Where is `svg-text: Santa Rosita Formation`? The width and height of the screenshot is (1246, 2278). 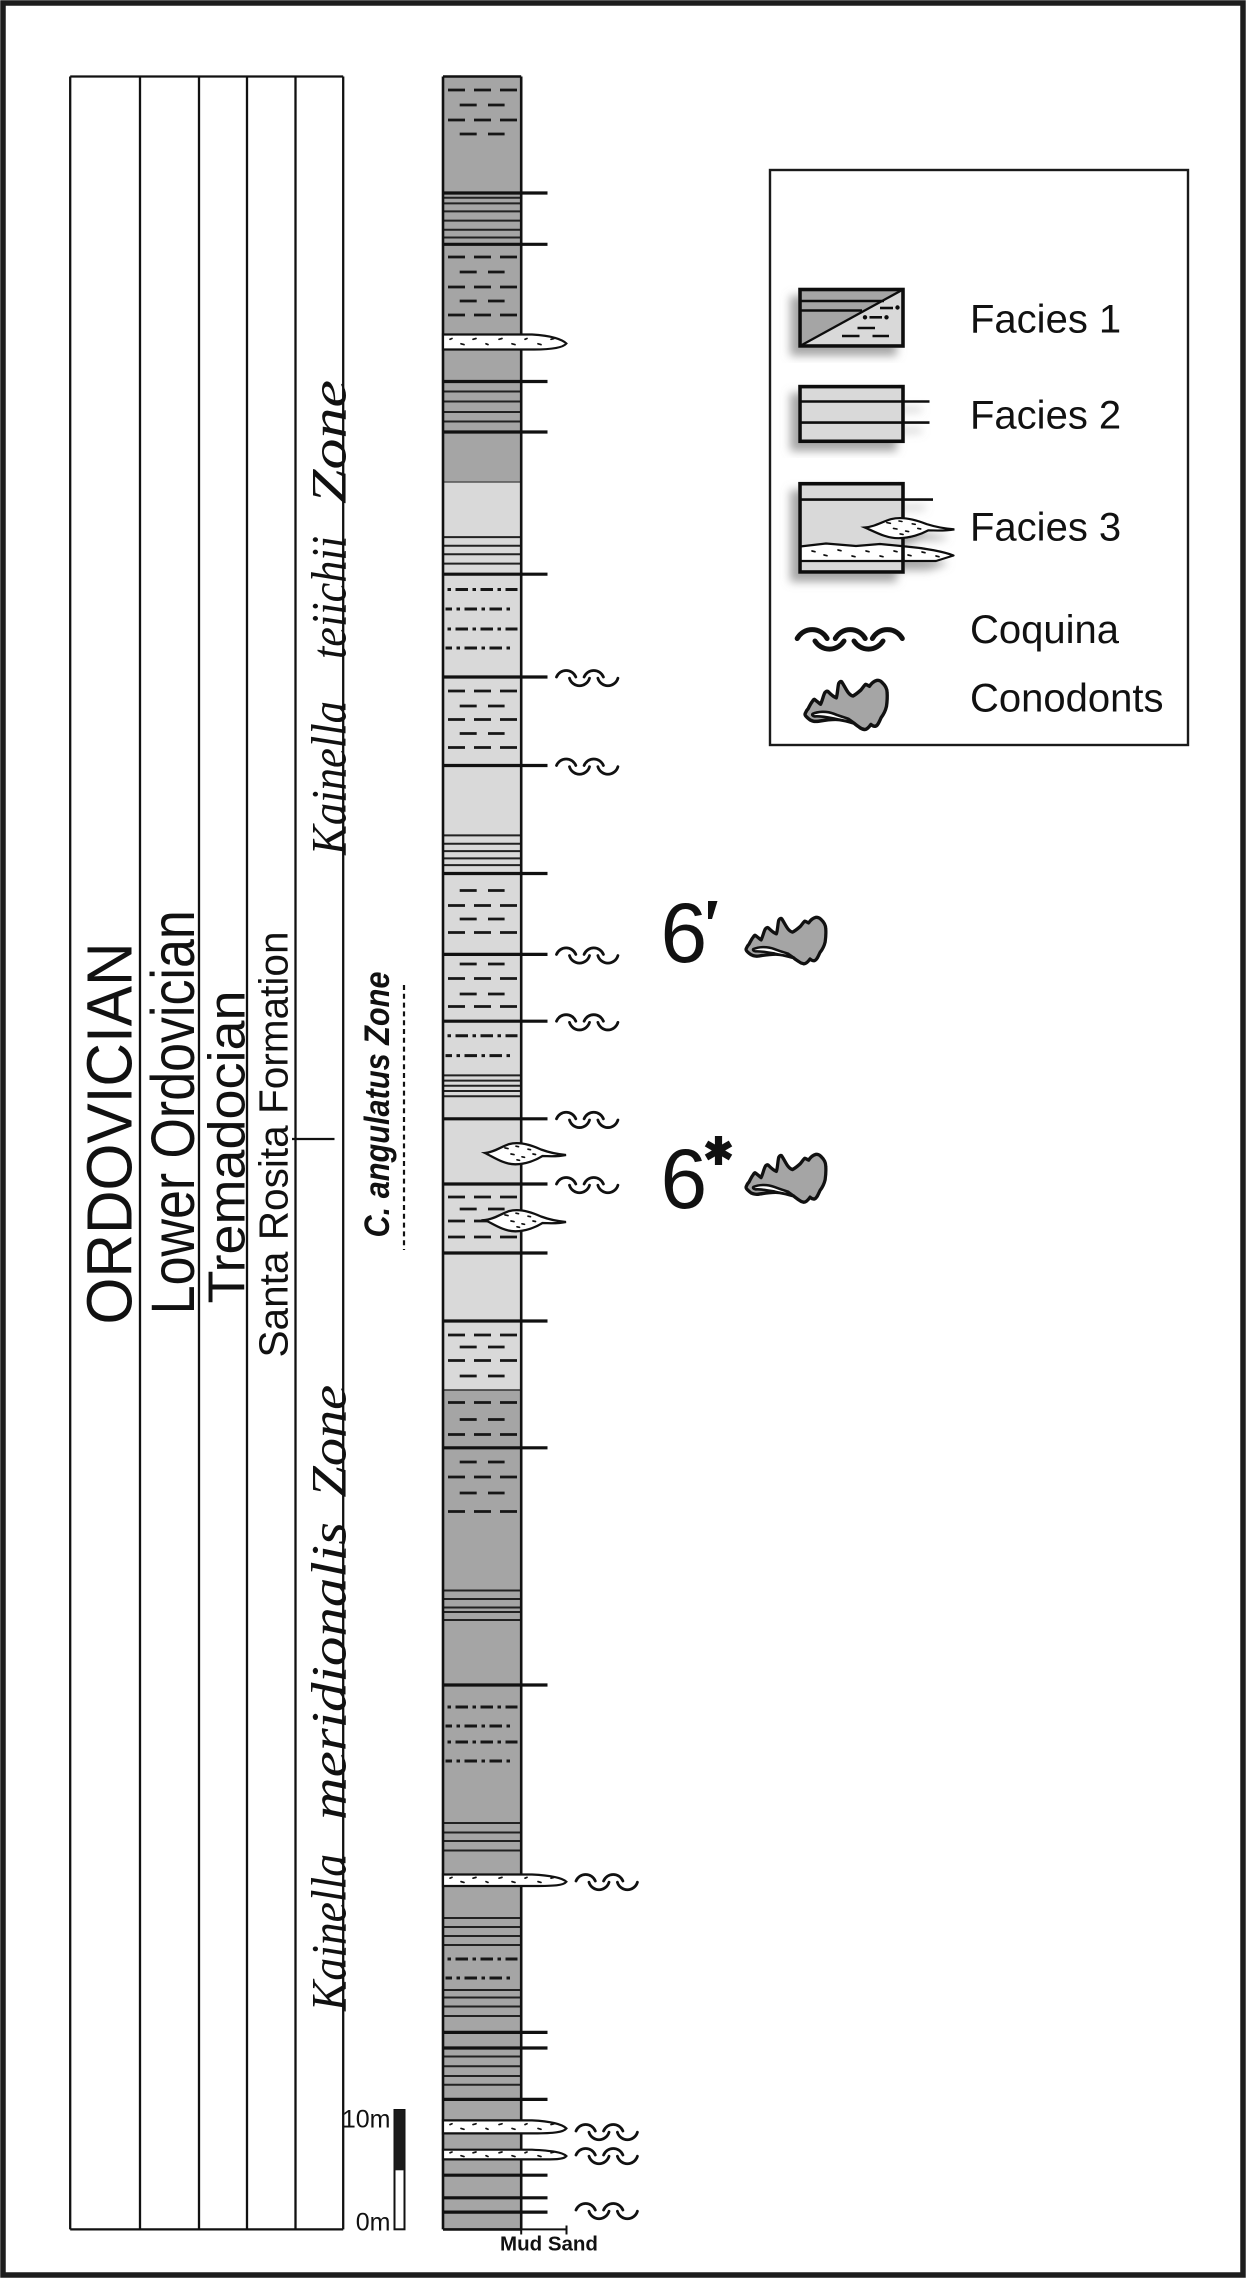
svg-text: Santa Rosita Formation is located at coordinates (274, 1145).